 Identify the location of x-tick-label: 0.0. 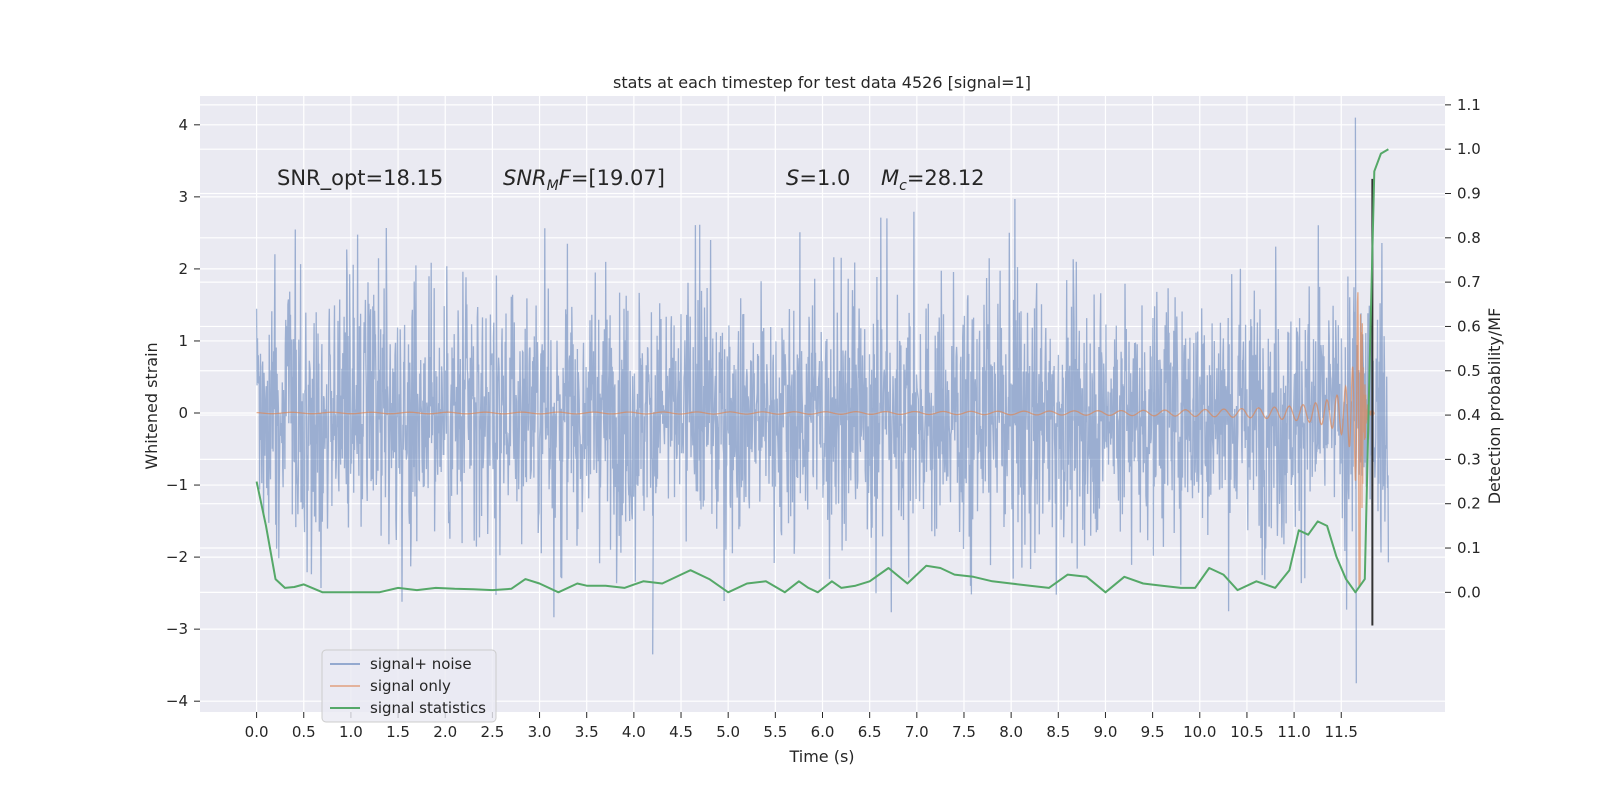
(257, 732).